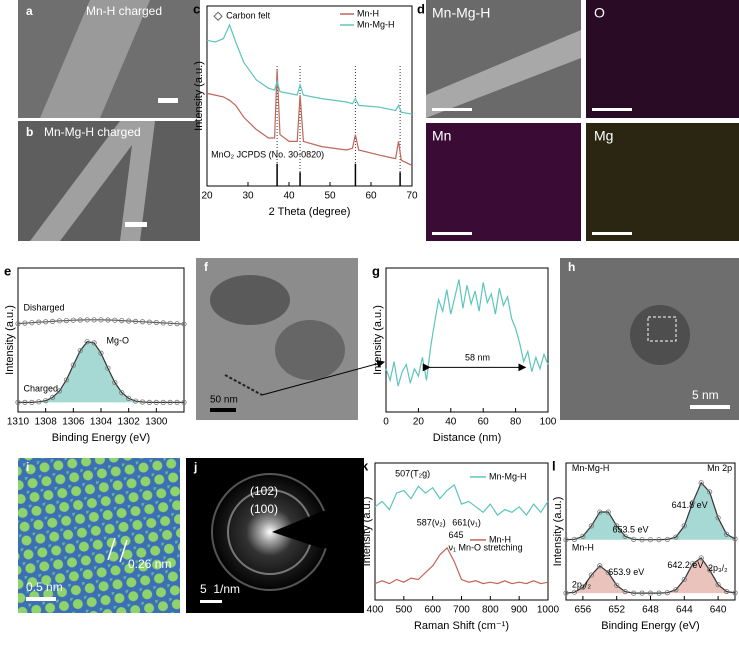 The width and height of the screenshot is (739, 656). Describe the element at coordinates (630, 530) in the screenshot. I see `annotation: 653.5 eV` at that location.